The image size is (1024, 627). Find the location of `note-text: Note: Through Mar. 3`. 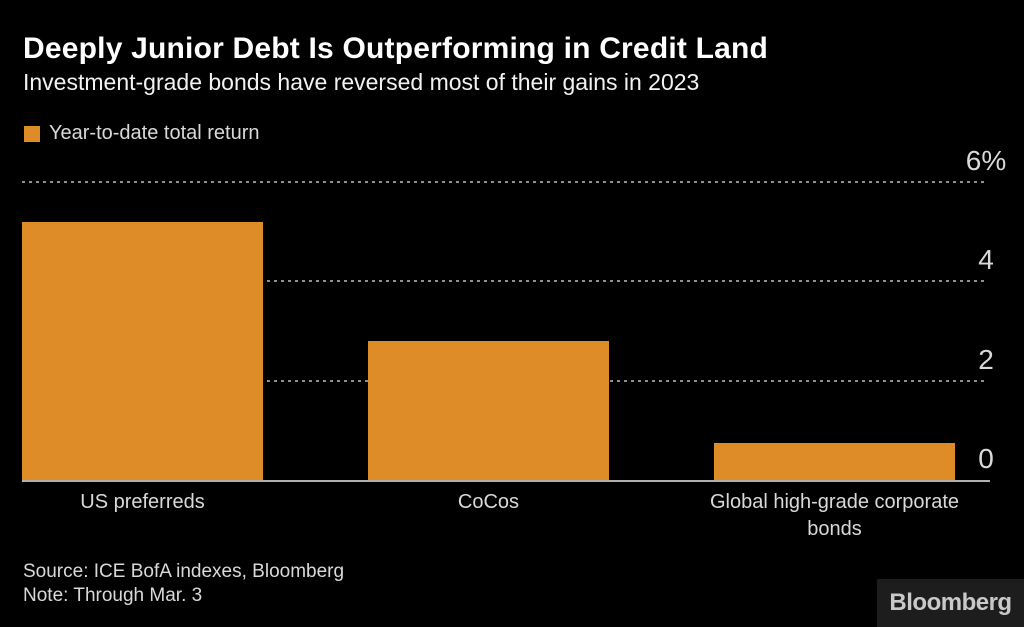

note-text: Note: Through Mar. 3 is located at coordinates (113, 595).